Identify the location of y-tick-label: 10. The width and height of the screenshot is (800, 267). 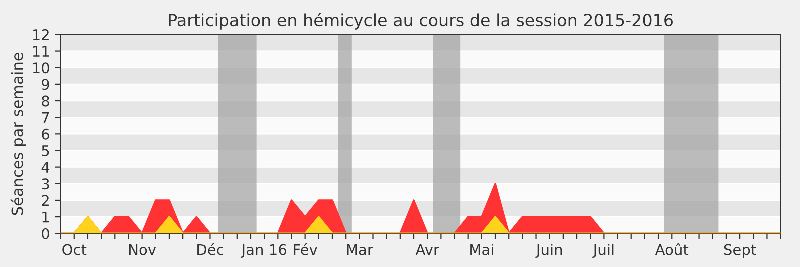
(41, 68).